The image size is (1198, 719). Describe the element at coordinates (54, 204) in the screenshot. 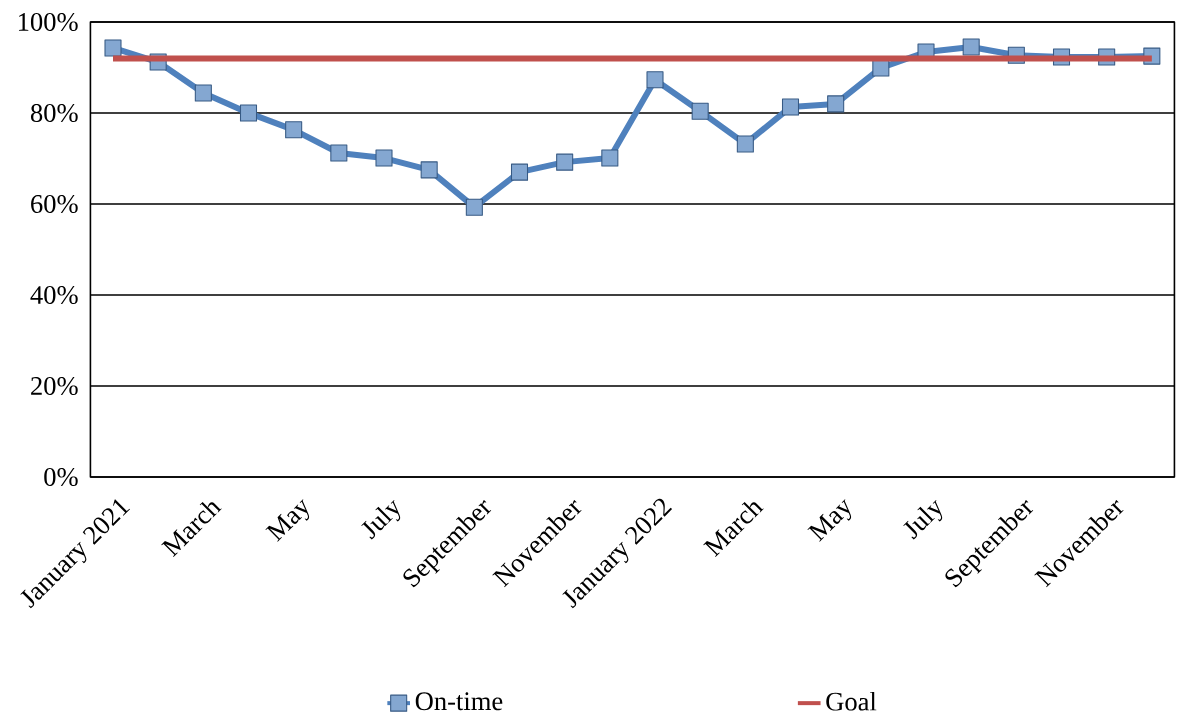

I see `y-tick-label: 60%` at that location.